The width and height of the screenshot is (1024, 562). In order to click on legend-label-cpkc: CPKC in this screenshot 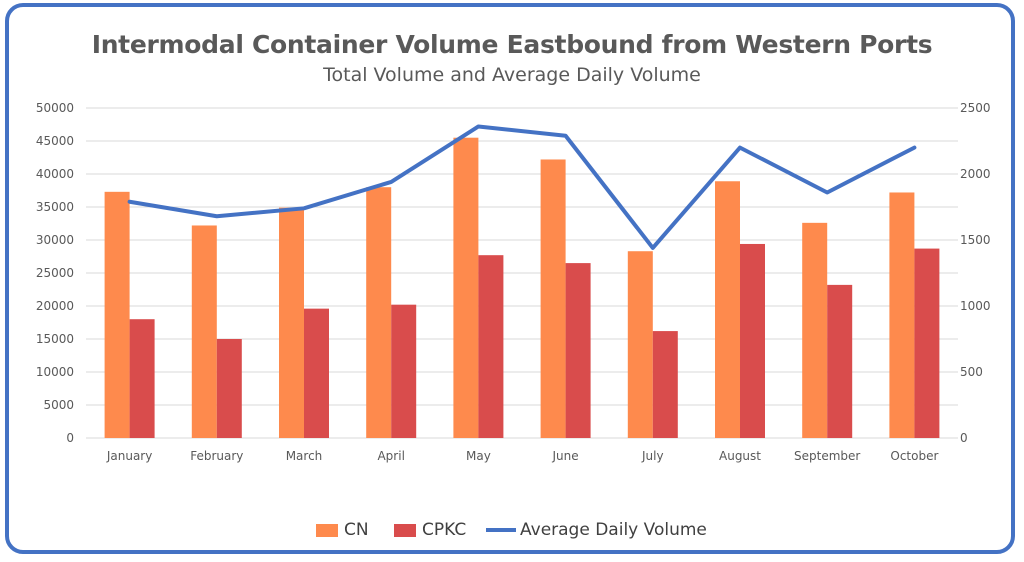, I will do `click(444, 530)`.